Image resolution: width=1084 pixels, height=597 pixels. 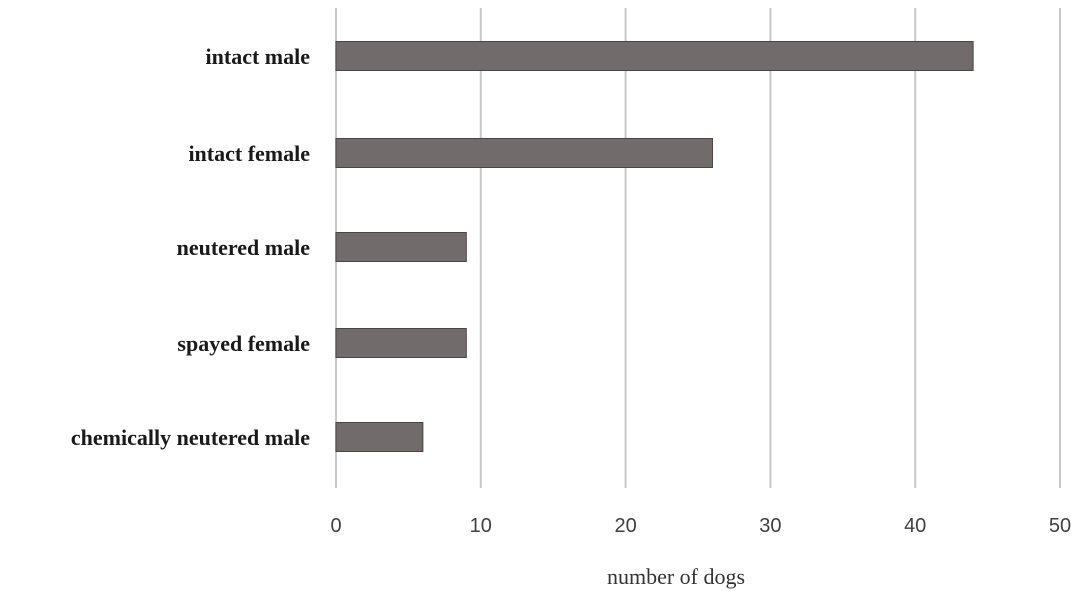 I want to click on category-label-neutered-male: neutered male, so click(x=244, y=247).